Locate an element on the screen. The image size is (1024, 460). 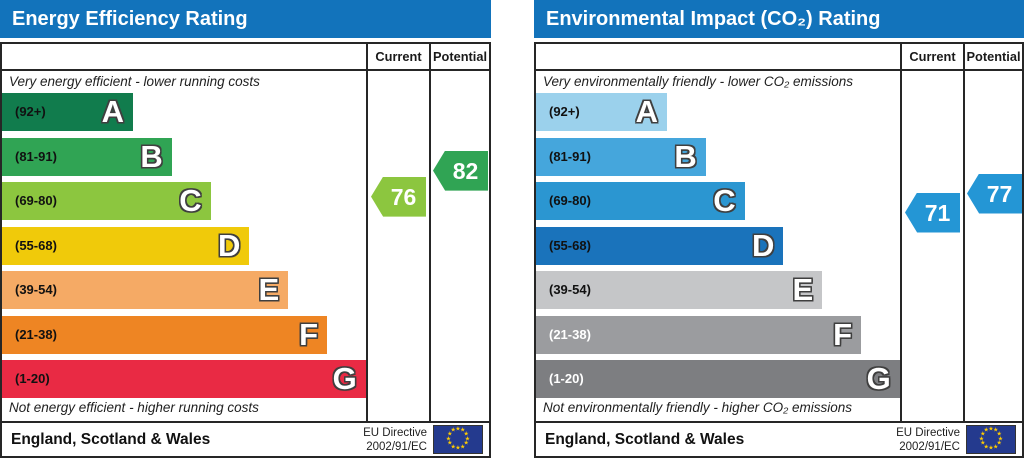
band-range-label: (39-54) is located at coordinates (36, 289).